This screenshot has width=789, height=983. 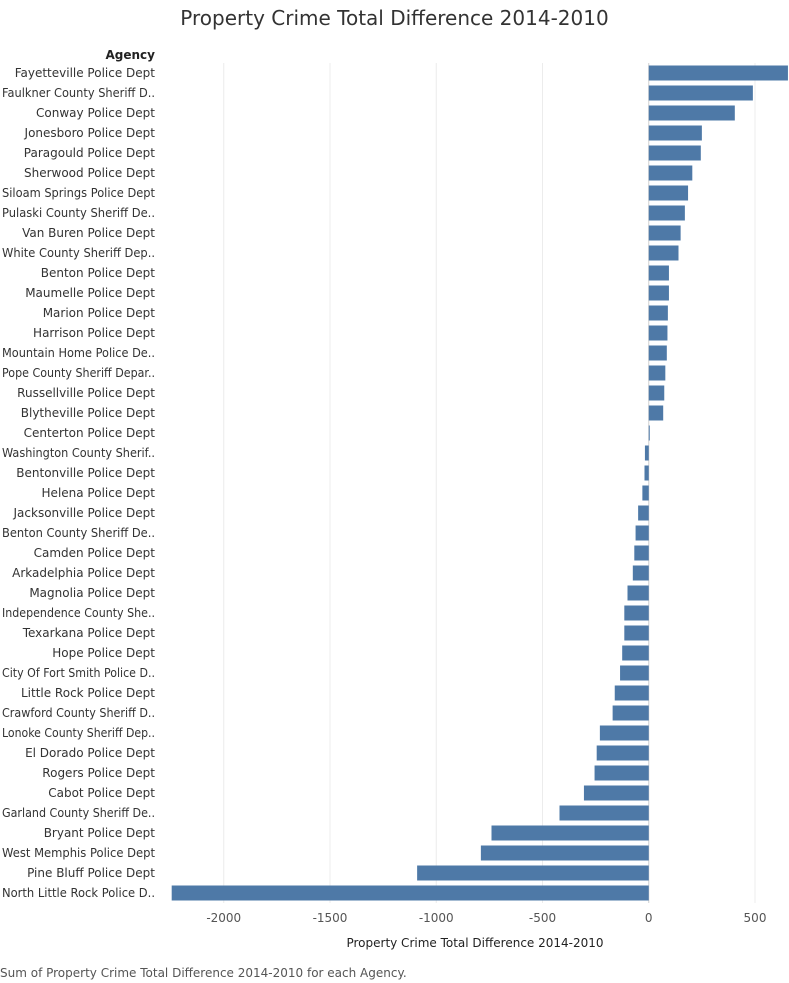 What do you see at coordinates (649, 918) in the screenshot?
I see `x-tick-label: 0` at bounding box center [649, 918].